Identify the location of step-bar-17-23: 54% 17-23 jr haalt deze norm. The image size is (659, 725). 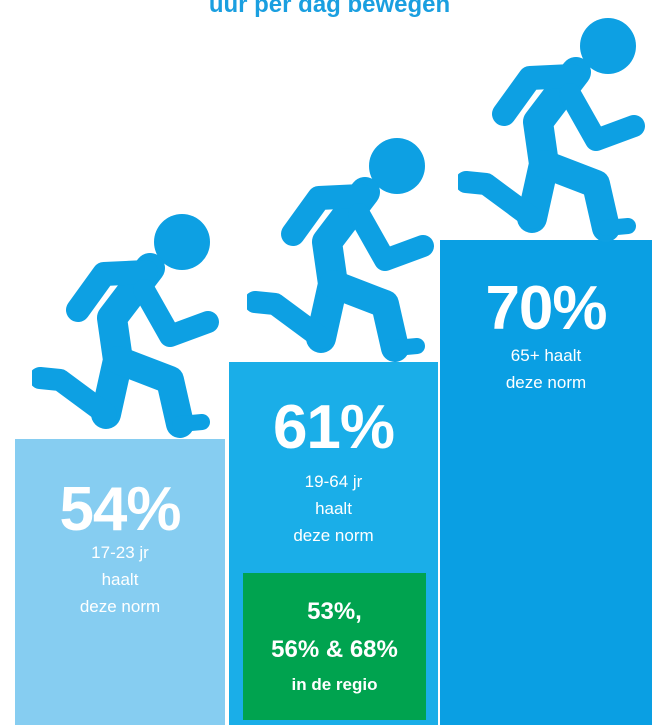
(120, 582).